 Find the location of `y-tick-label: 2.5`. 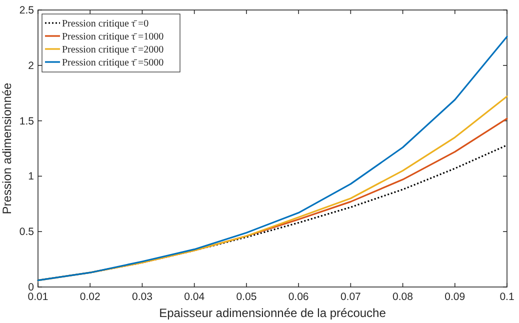

y-tick-label: 2.5 is located at coordinates (26, 10).